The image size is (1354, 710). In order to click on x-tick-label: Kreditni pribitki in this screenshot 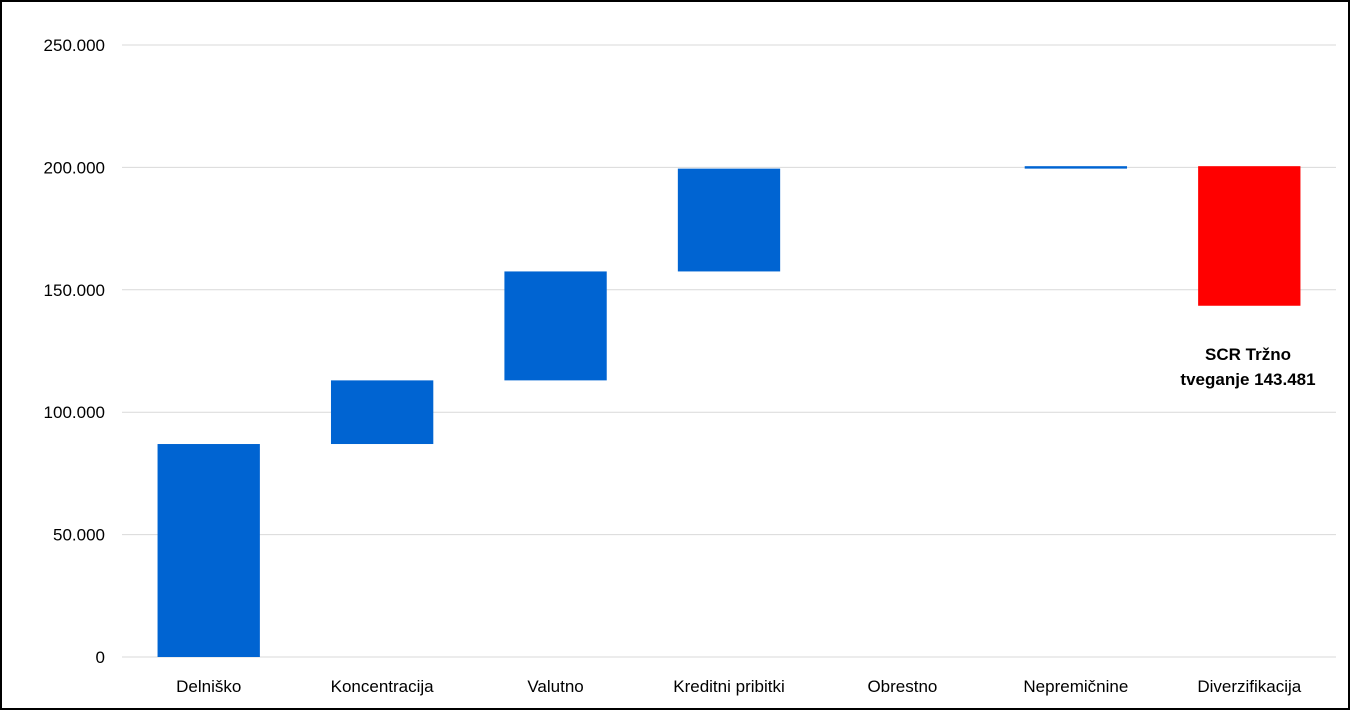, I will do `click(729, 686)`.